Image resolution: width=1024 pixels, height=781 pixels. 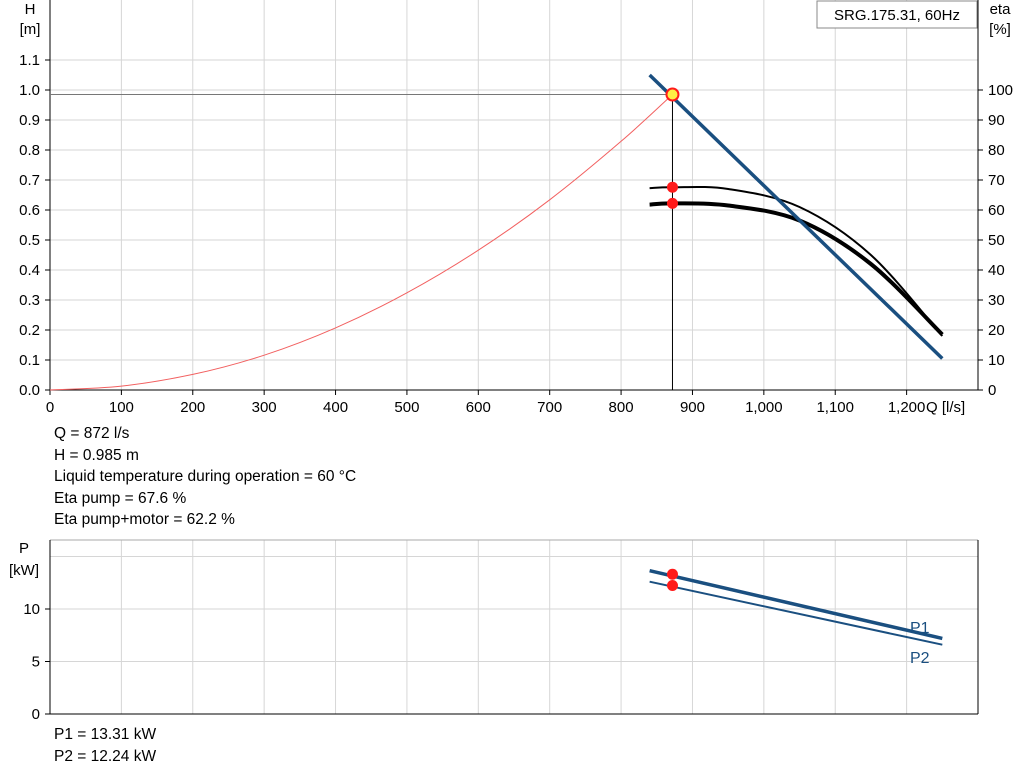 What do you see at coordinates (105, 734) in the screenshot?
I see `info-p1: P1 = 13.31 kW` at bounding box center [105, 734].